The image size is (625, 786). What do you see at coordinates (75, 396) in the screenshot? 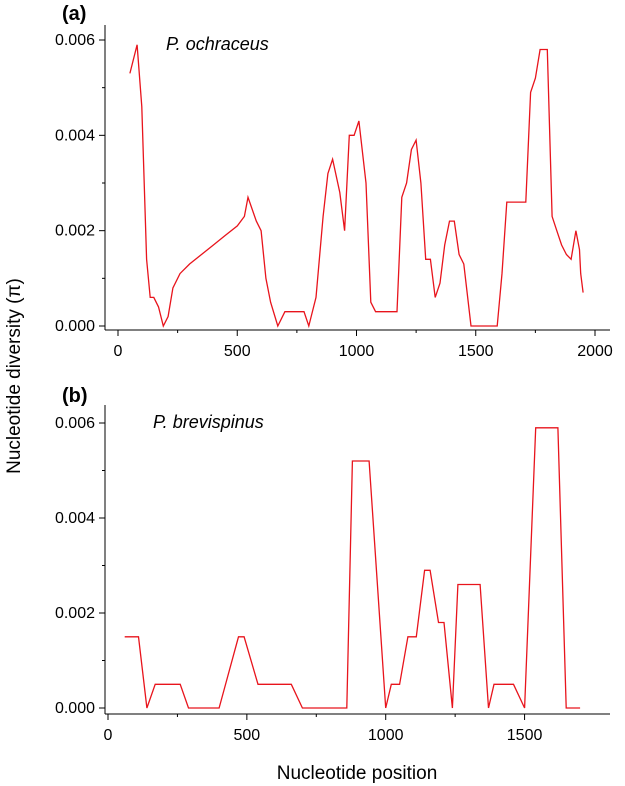
I see `panel-b-label: (b)` at bounding box center [75, 396].